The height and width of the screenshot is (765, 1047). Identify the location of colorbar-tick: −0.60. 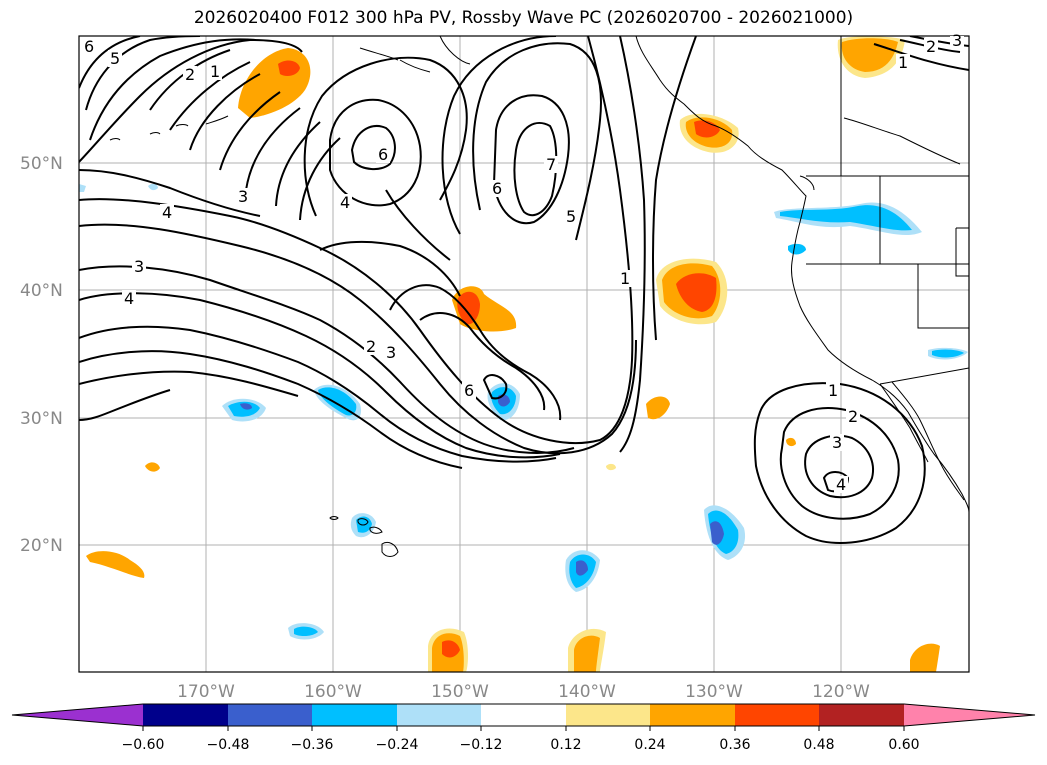
(143, 745).